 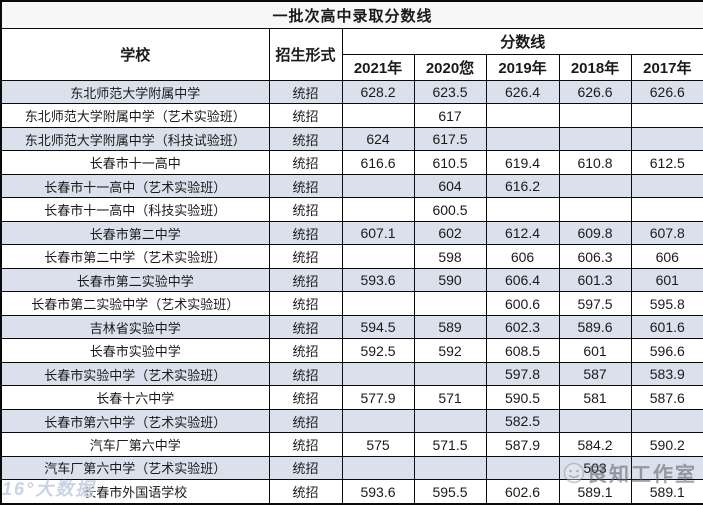 What do you see at coordinates (135, 421) in the screenshot?
I see `school-cell: 长春市第六中学（艺术实验班）` at bounding box center [135, 421].